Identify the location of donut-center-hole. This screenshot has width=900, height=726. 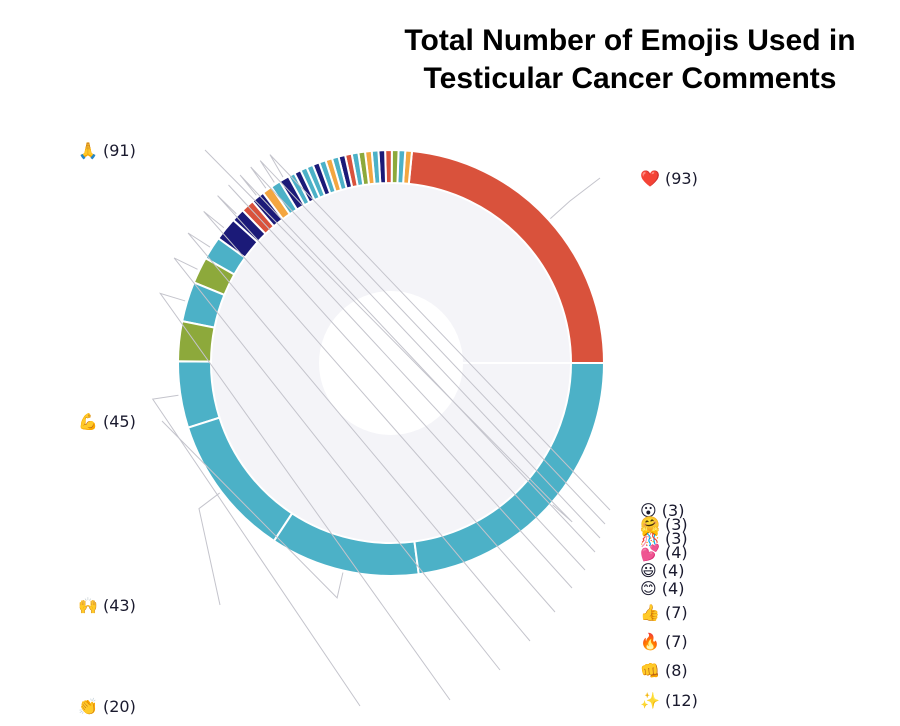
(391, 363).